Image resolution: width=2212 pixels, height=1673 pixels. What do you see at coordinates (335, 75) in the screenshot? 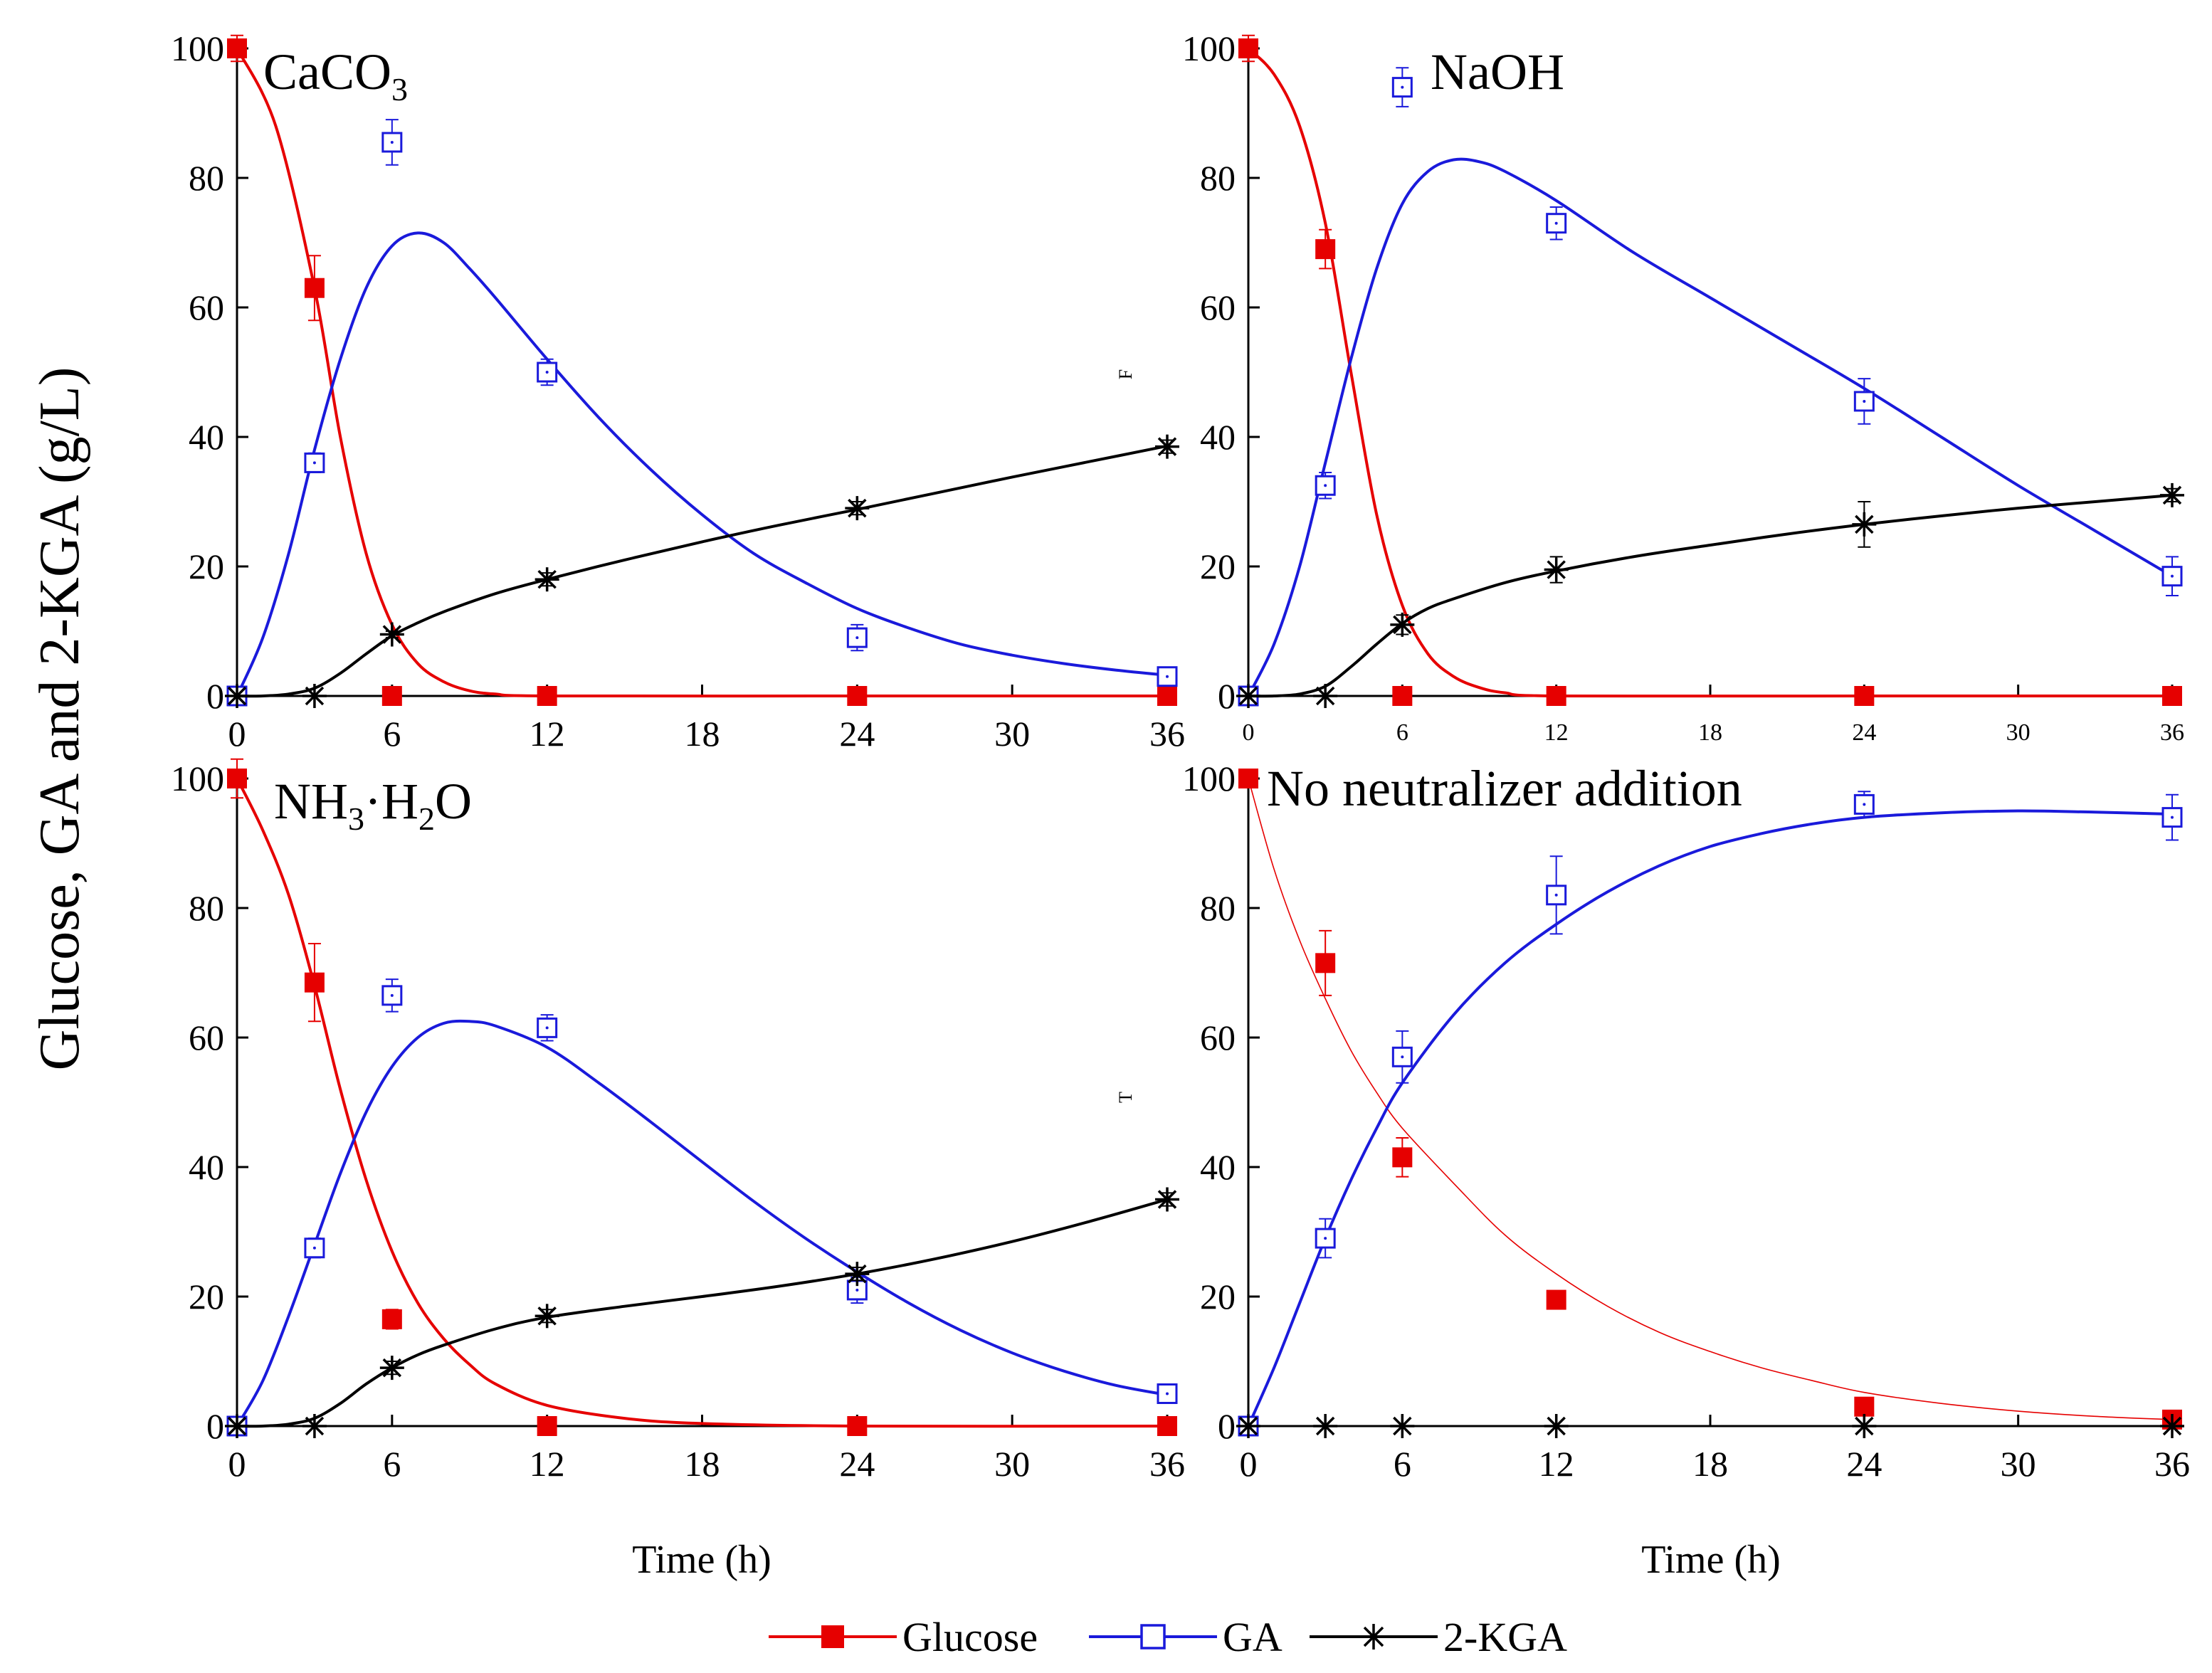
I see `panel-title: CaCO3` at bounding box center [335, 75].